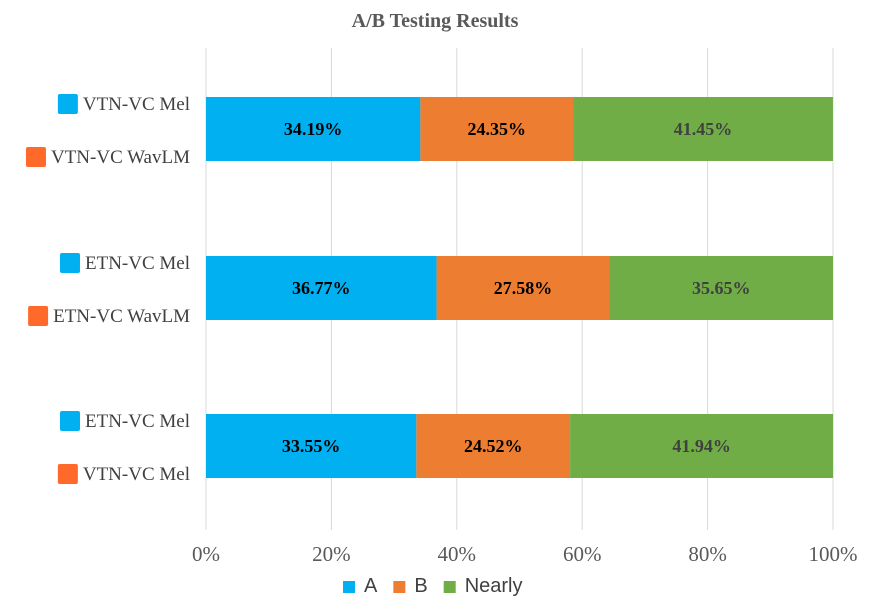  Describe the element at coordinates (371, 586) in the screenshot. I see `legend-label-a: A` at that location.